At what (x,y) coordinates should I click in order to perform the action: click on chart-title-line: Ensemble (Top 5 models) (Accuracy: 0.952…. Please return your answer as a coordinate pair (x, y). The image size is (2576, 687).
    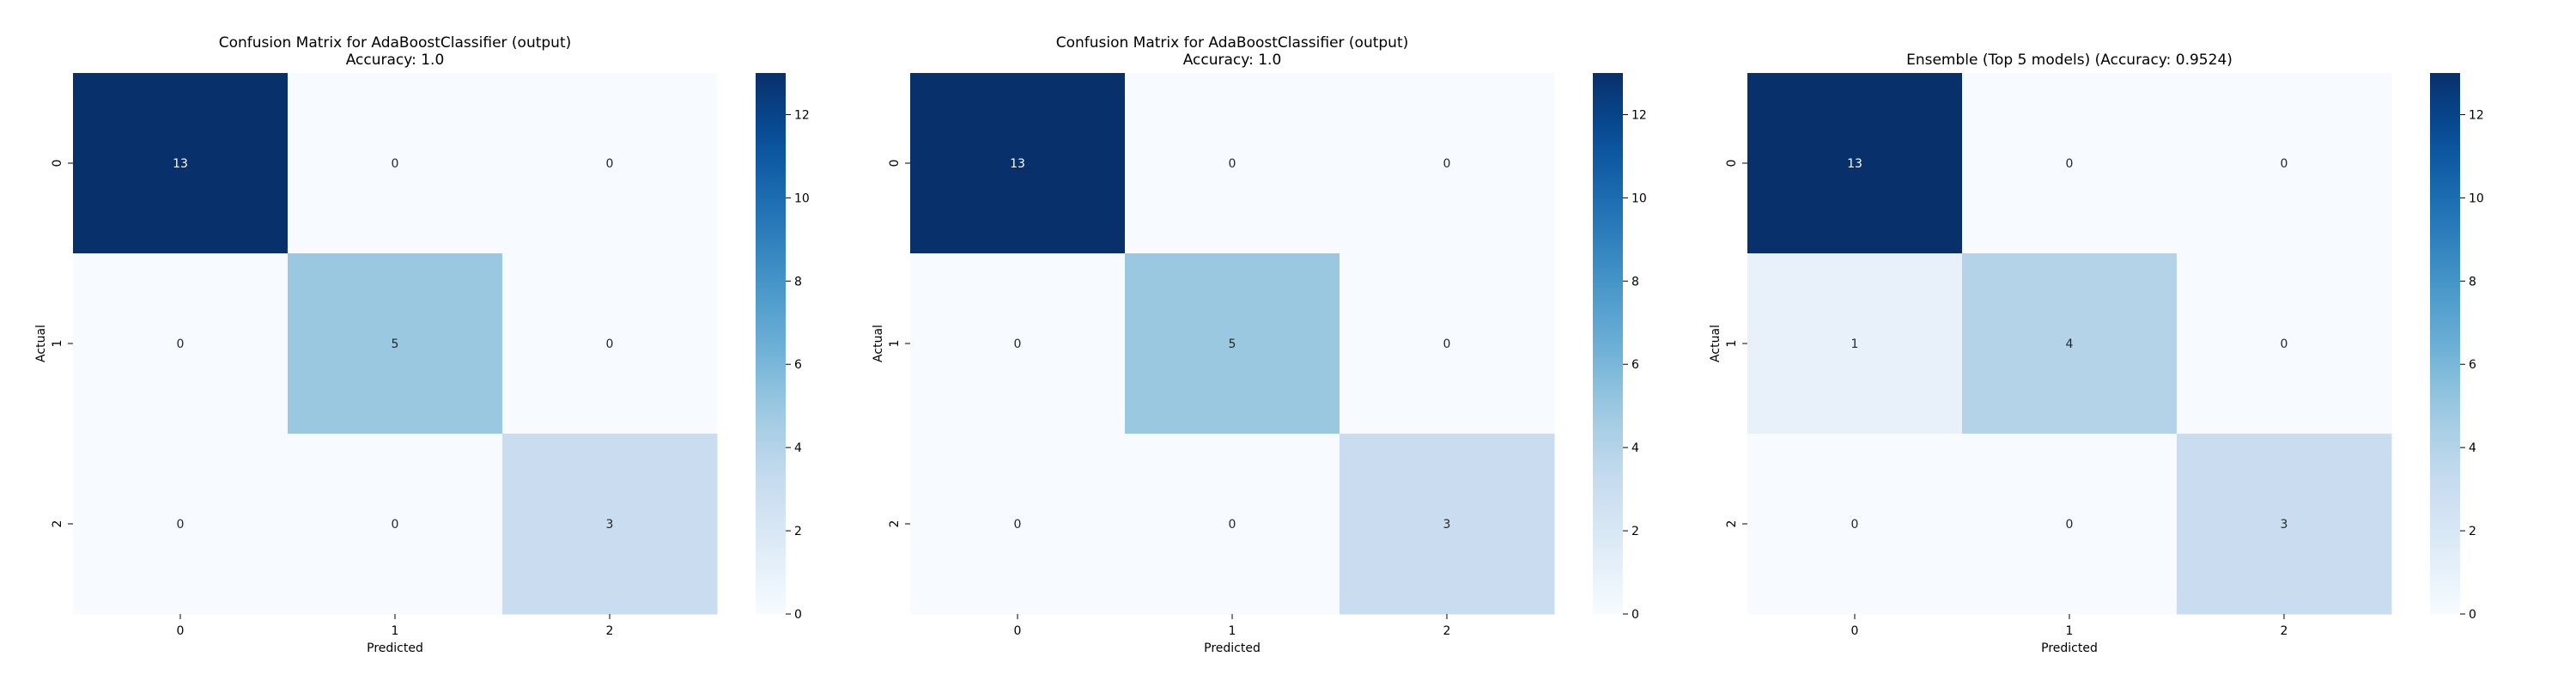
    Looking at the image, I should click on (2069, 60).